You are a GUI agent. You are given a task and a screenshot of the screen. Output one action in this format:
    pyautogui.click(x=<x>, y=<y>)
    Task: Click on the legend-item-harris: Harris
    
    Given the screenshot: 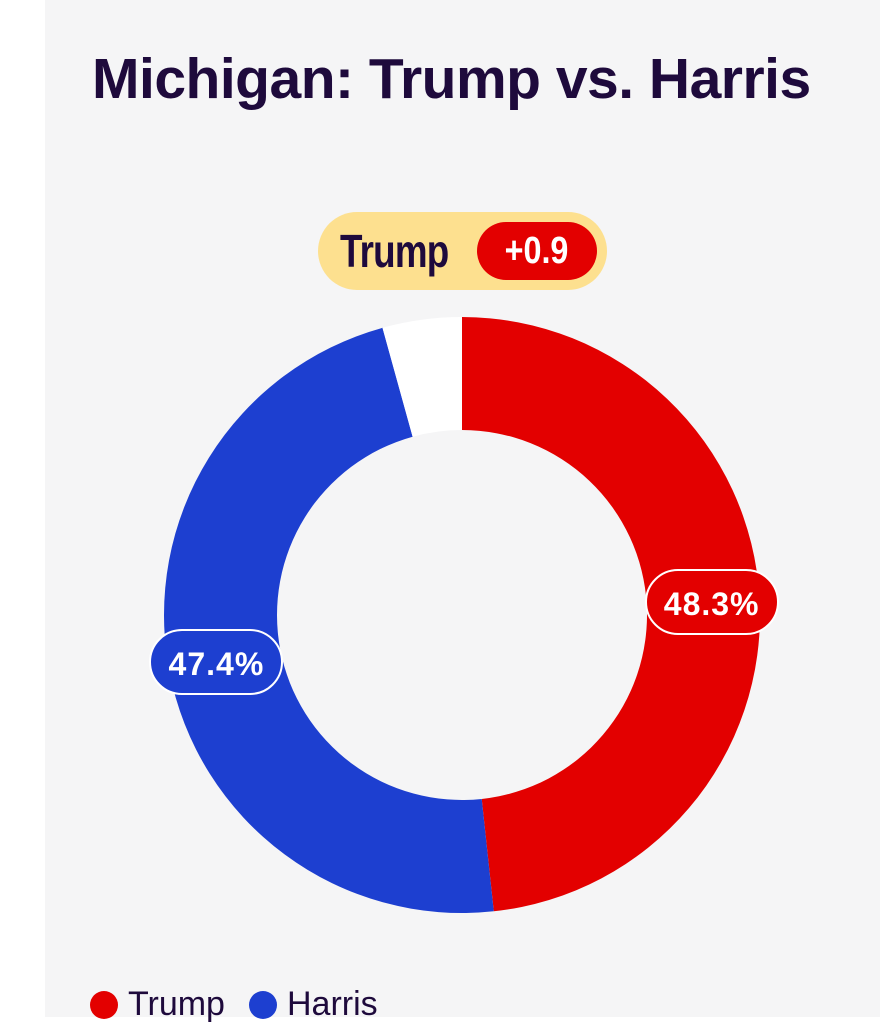 What is the action you would take?
    pyautogui.click(x=313, y=1004)
    